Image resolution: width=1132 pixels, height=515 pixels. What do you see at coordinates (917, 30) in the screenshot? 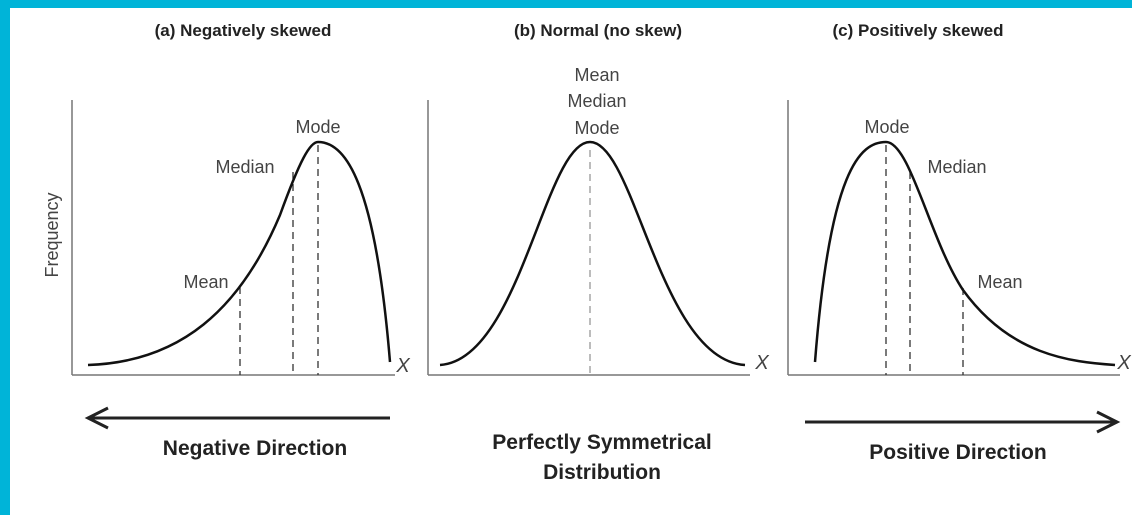
I see `panel-title: (c) Positively skewed` at bounding box center [917, 30].